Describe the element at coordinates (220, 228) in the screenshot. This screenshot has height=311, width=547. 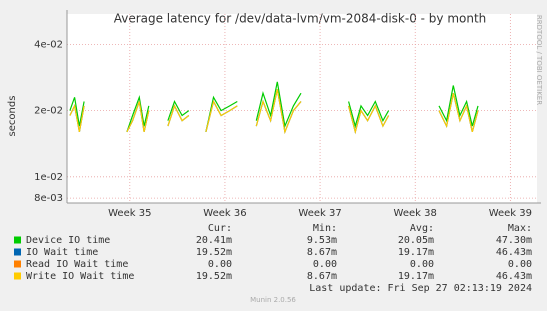
I see `legend-header: Cur:` at that location.